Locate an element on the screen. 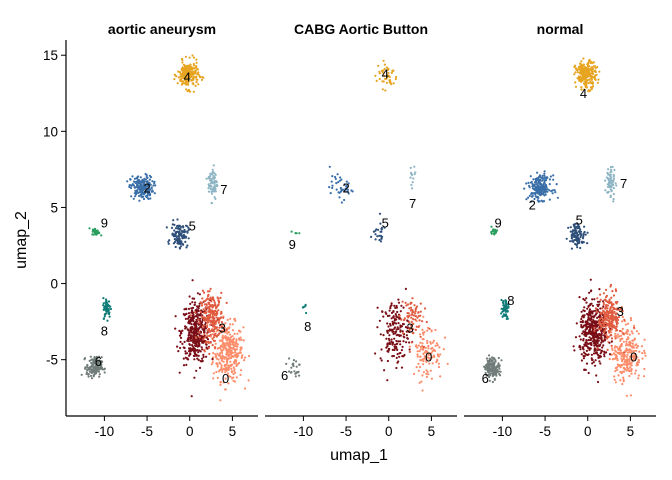  cluster-label: 0 is located at coordinates (428, 357).